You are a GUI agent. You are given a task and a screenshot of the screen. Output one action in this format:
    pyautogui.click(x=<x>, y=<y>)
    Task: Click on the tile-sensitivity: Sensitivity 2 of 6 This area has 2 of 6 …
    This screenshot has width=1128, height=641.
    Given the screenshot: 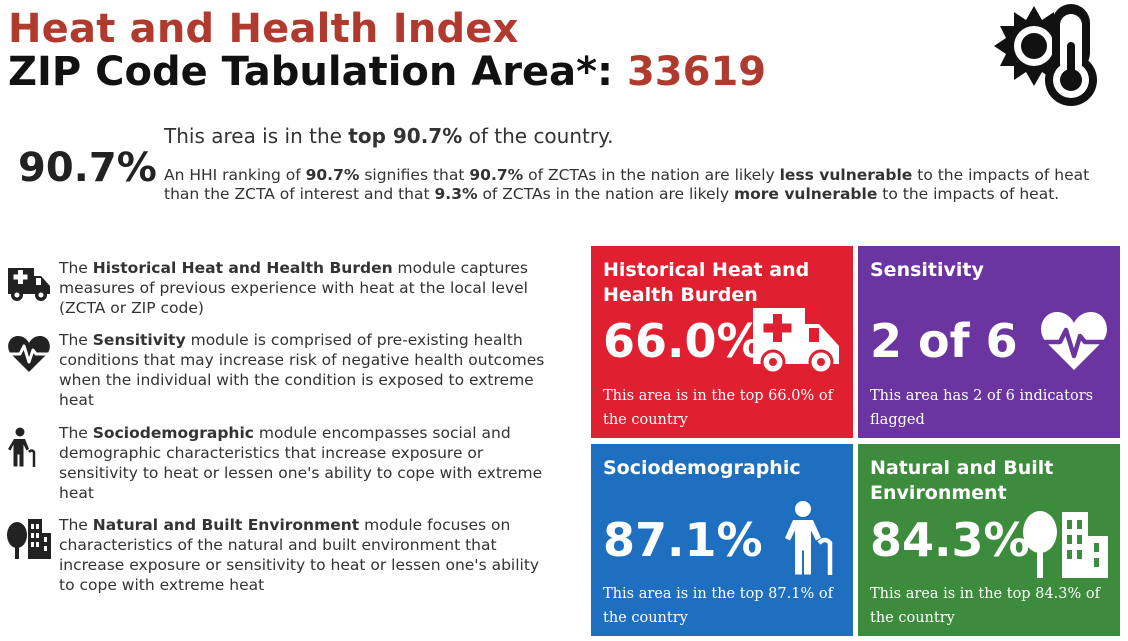 What is the action you would take?
    pyautogui.click(x=989, y=342)
    